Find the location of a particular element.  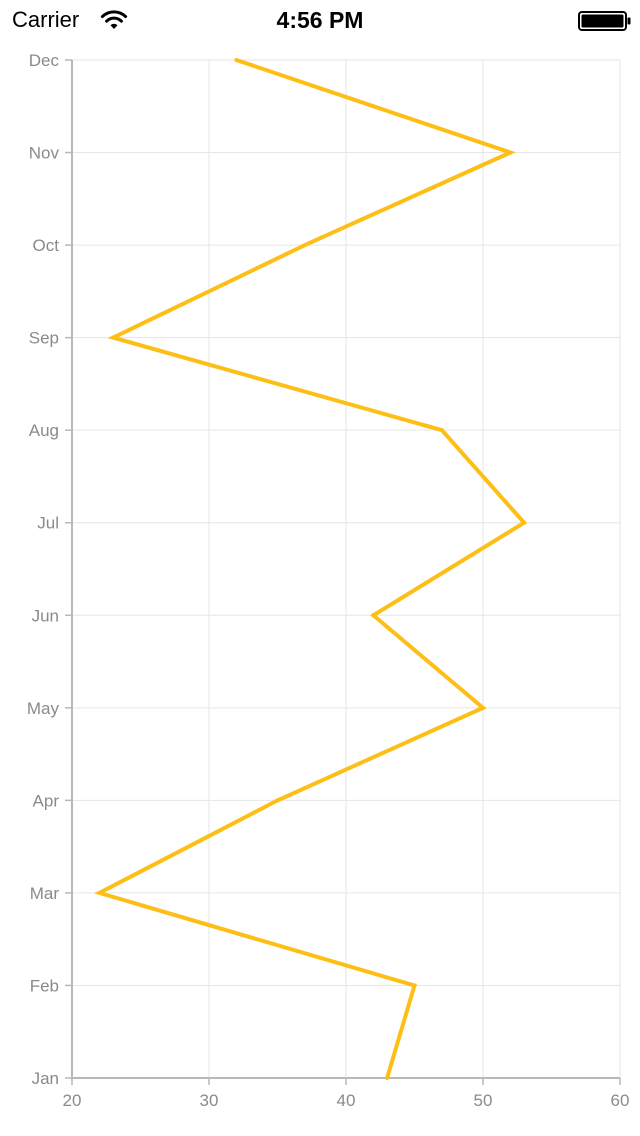

x-tick-label-40: 40 is located at coordinates (346, 1100).